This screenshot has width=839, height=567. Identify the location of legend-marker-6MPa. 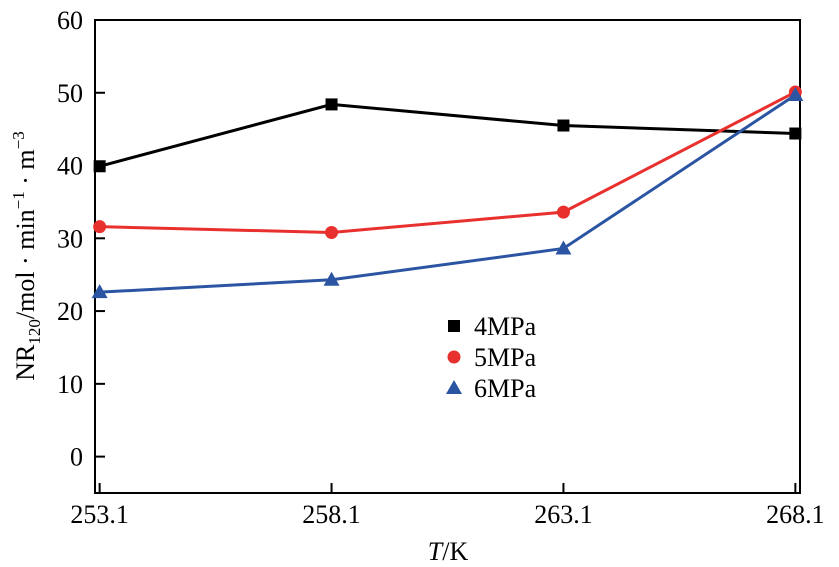
(454, 387).